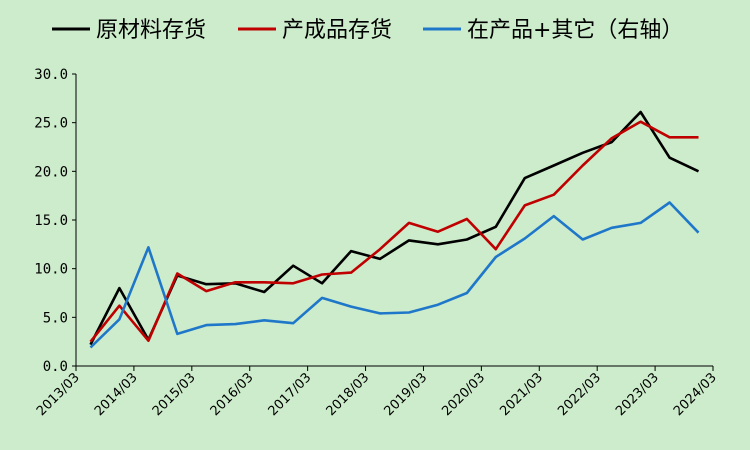 The image size is (750, 450). I want to click on x-tick-label: 2018/03, so click(348, 394).